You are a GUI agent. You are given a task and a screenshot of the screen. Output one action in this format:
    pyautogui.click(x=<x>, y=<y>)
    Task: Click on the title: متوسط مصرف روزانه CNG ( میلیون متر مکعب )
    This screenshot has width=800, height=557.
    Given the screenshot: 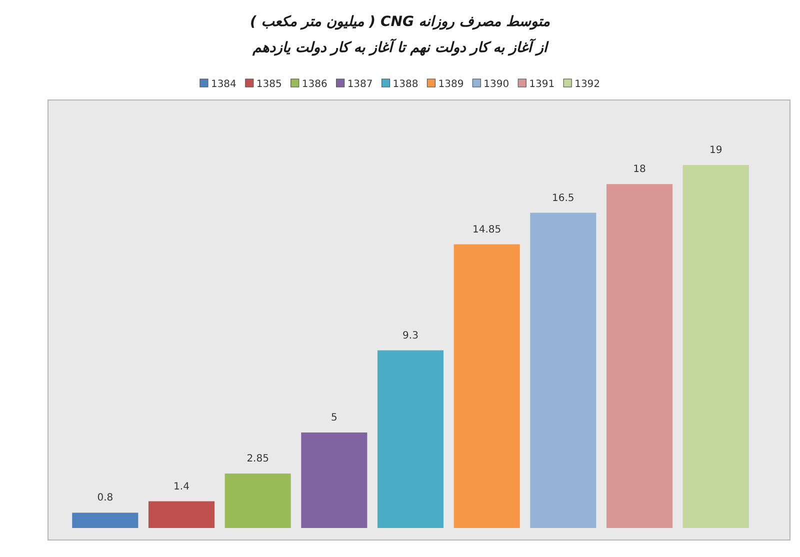 What is the action you would take?
    pyautogui.click(x=400, y=22)
    